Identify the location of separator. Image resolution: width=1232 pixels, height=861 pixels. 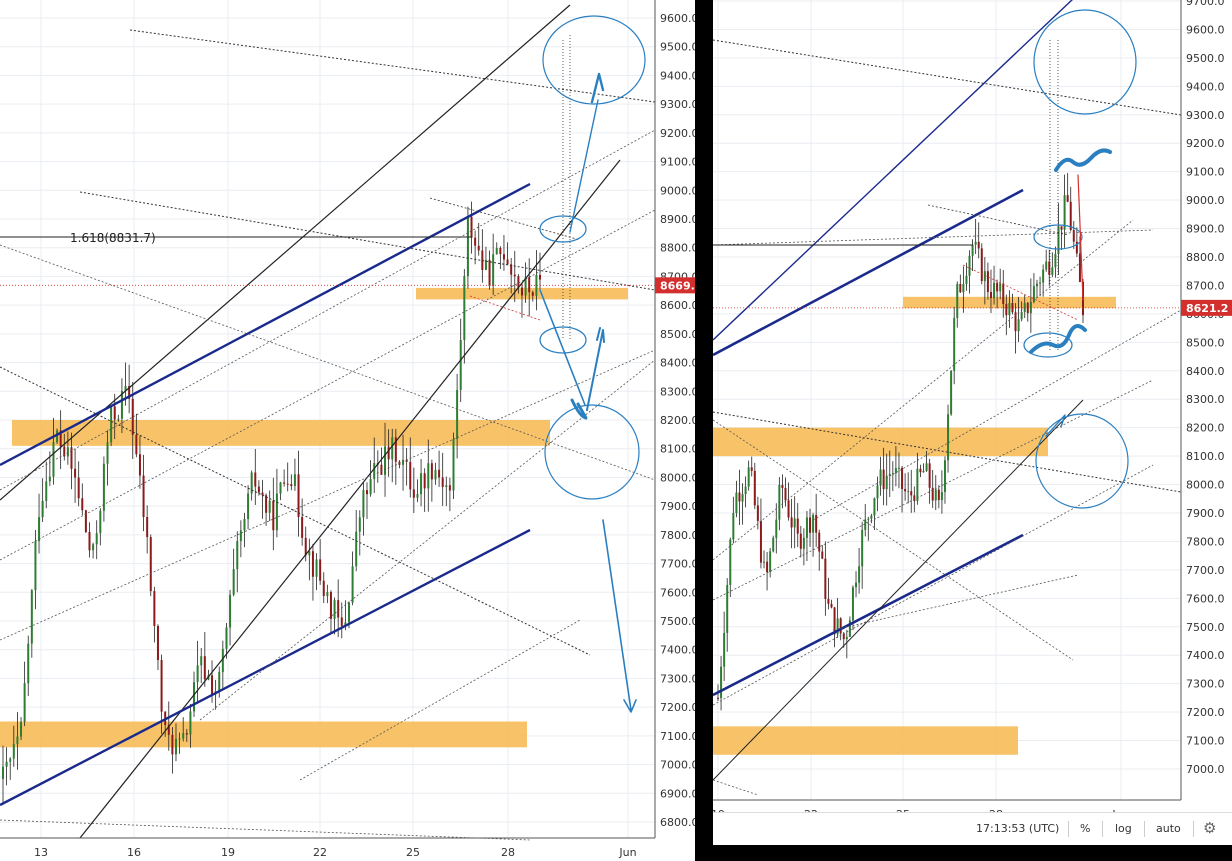
(1144, 829).